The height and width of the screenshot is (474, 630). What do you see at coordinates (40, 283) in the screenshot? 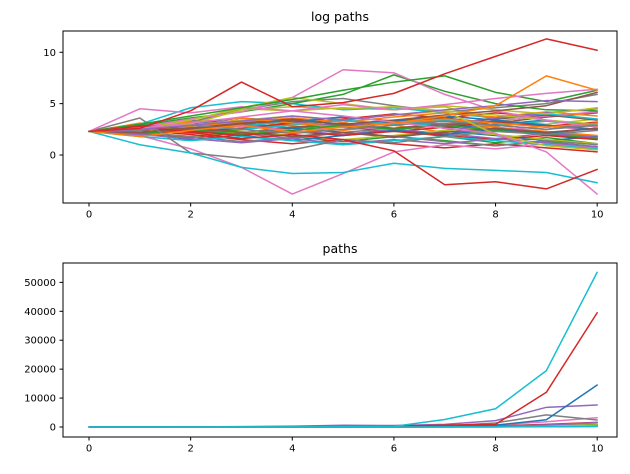
I see `y-tick-label: 50000` at bounding box center [40, 283].